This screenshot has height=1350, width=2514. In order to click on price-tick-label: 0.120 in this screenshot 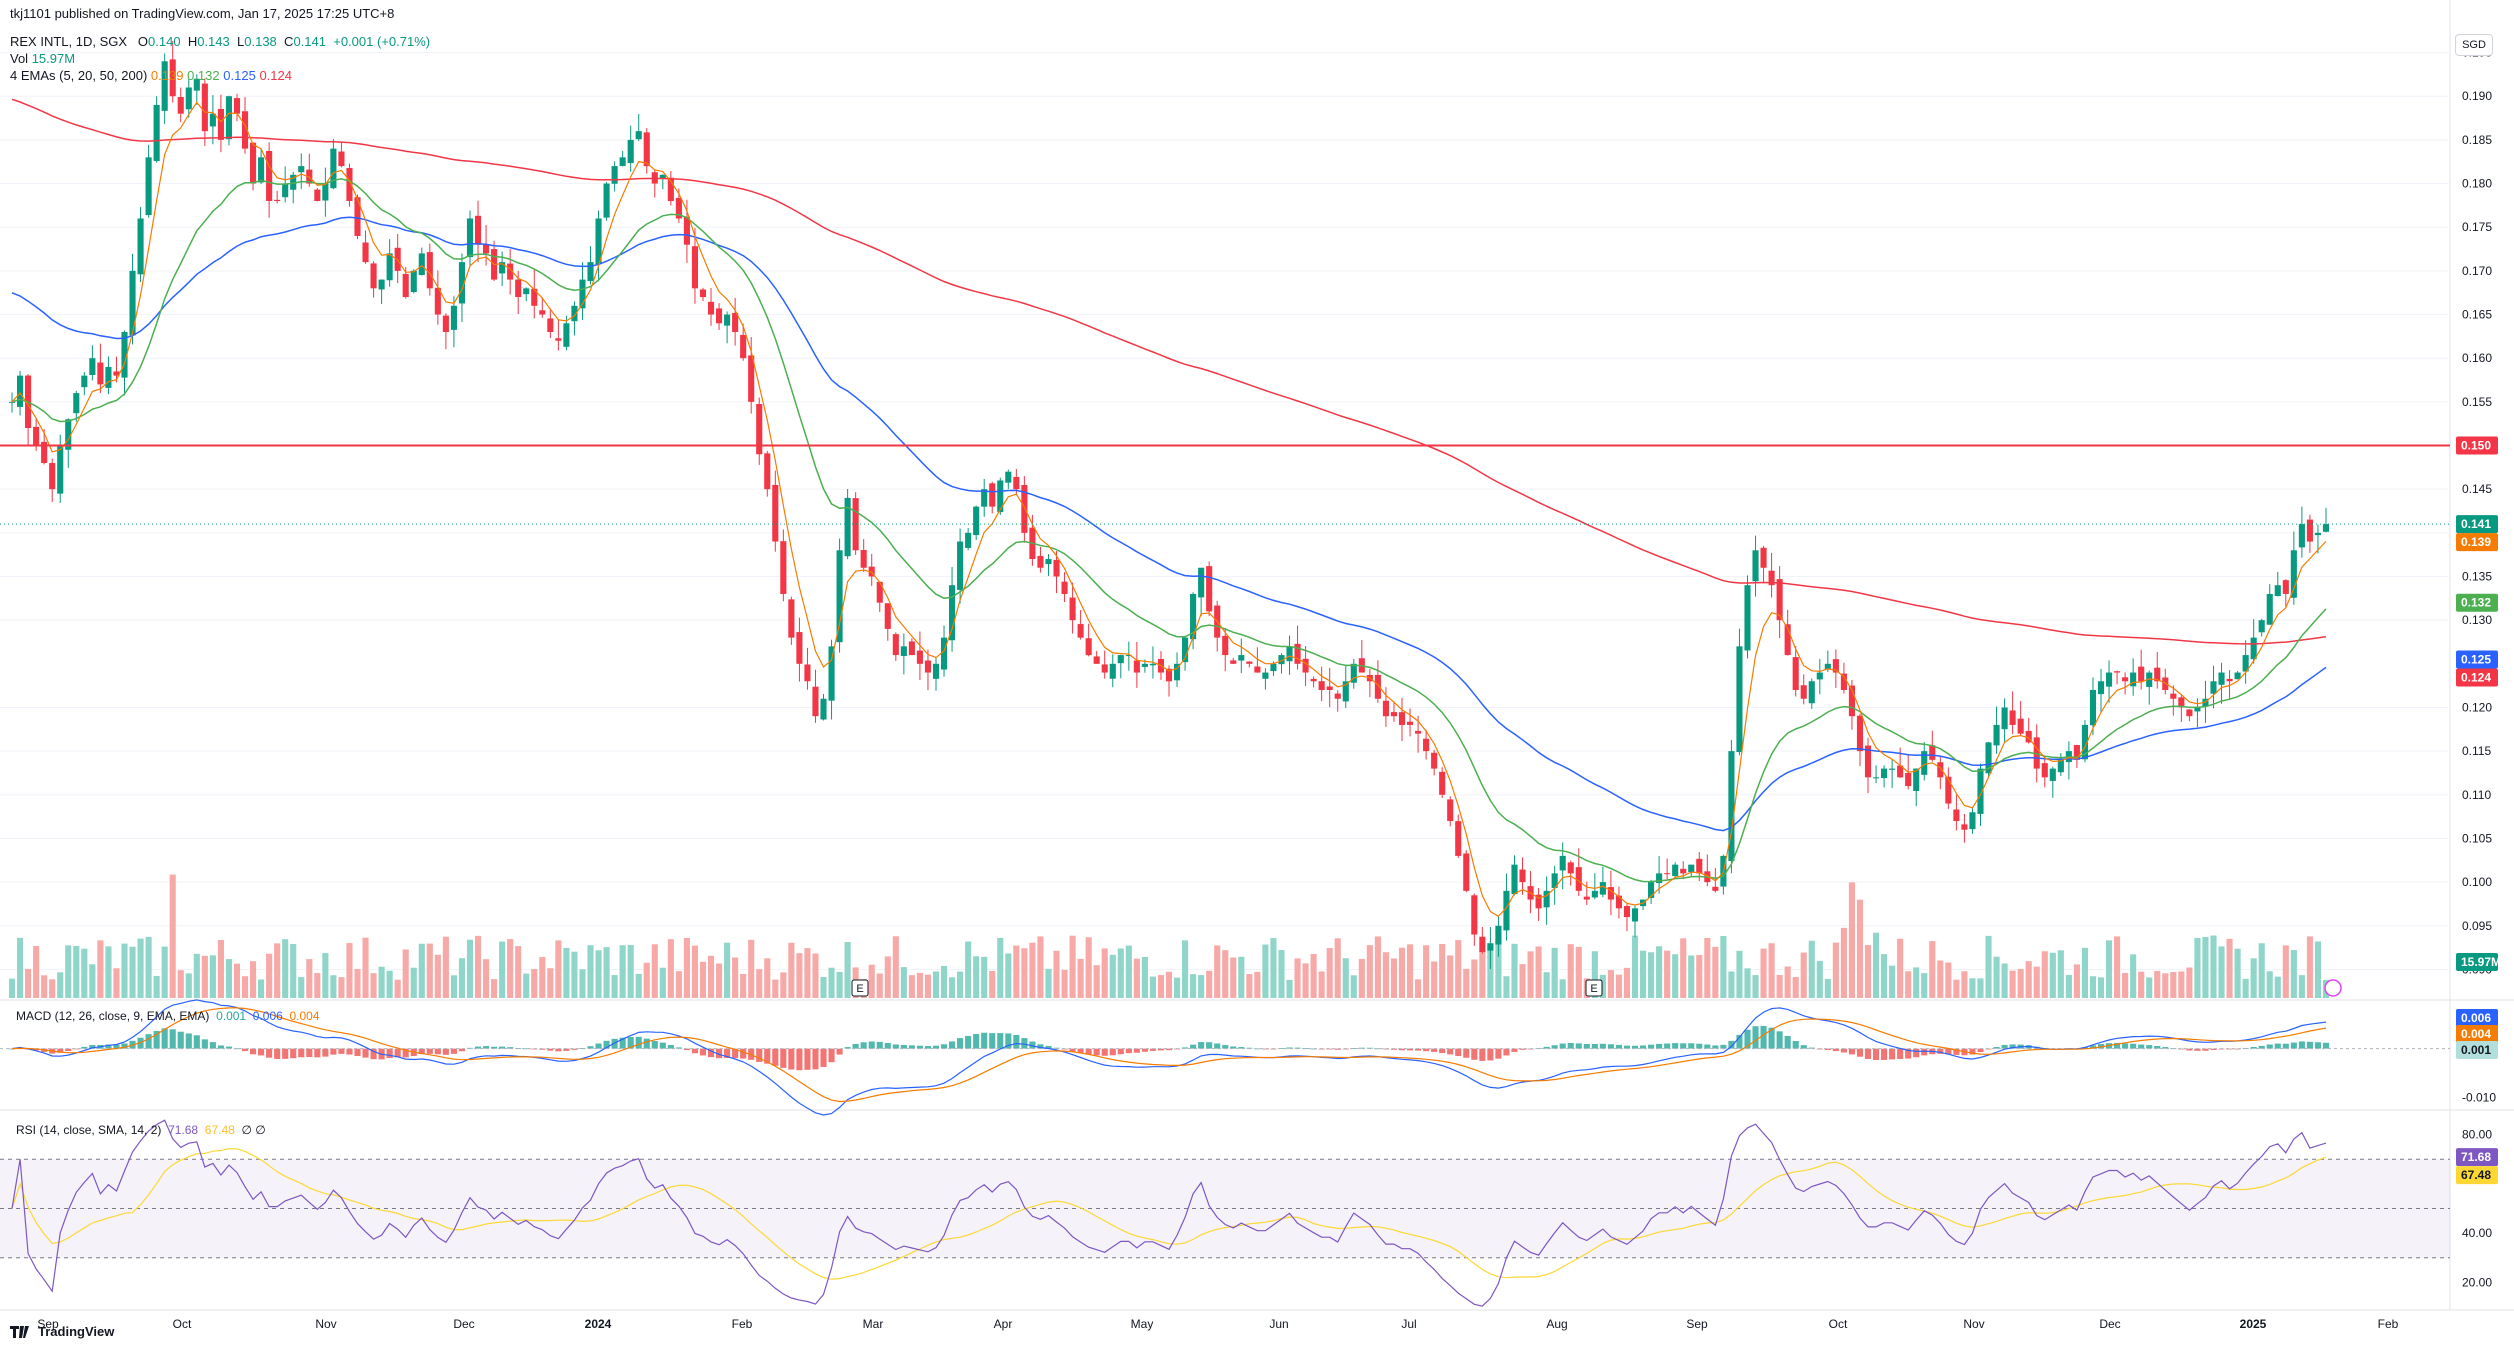, I will do `click(2477, 707)`.